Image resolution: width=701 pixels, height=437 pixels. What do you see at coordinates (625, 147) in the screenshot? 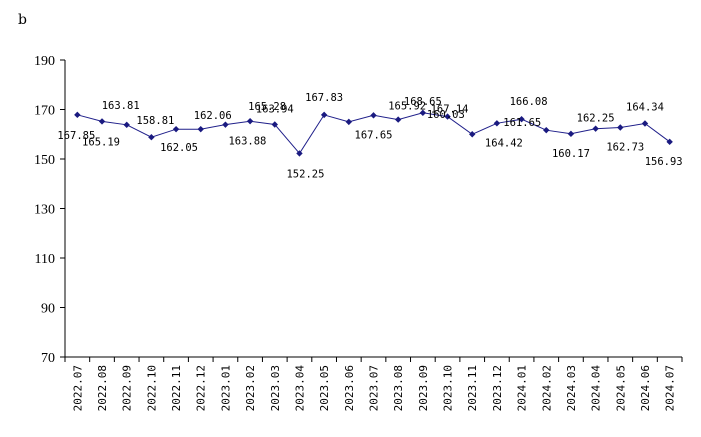
I see `data-label: 162.73` at bounding box center [625, 147].